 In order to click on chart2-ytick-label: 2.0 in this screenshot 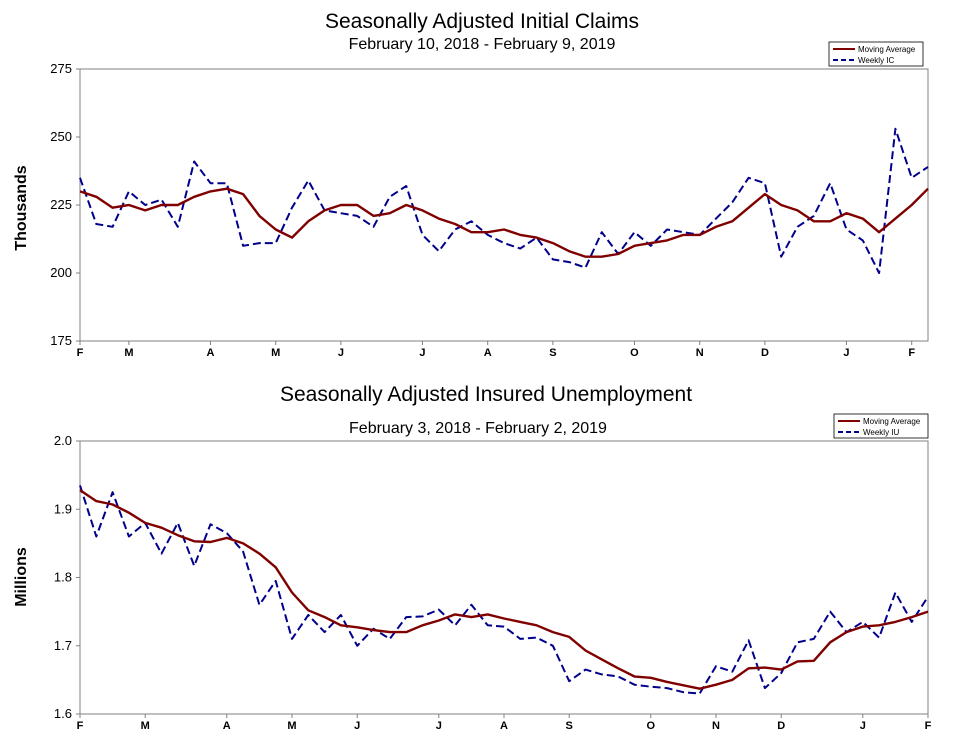, I will do `click(63, 440)`.